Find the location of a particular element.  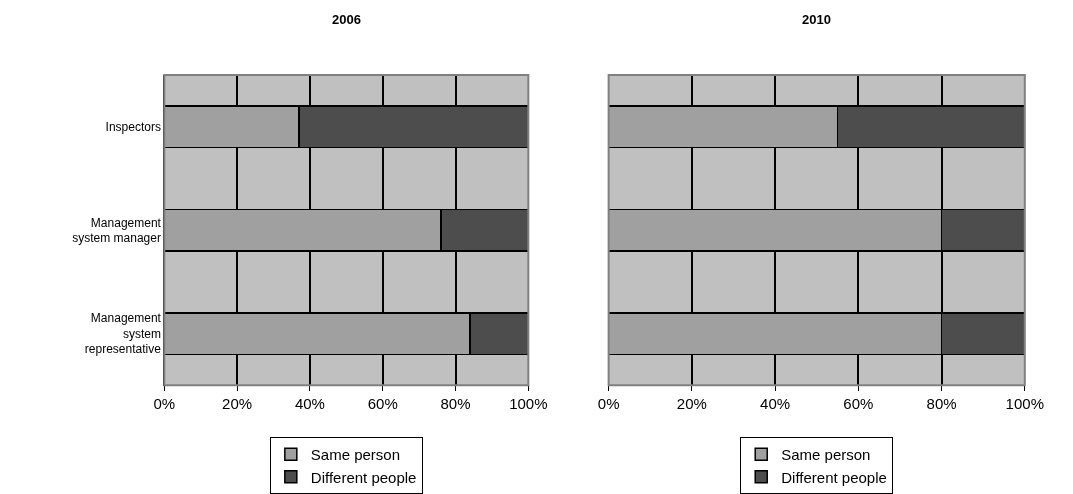

chart-title: 2010 is located at coordinates (816, 19).